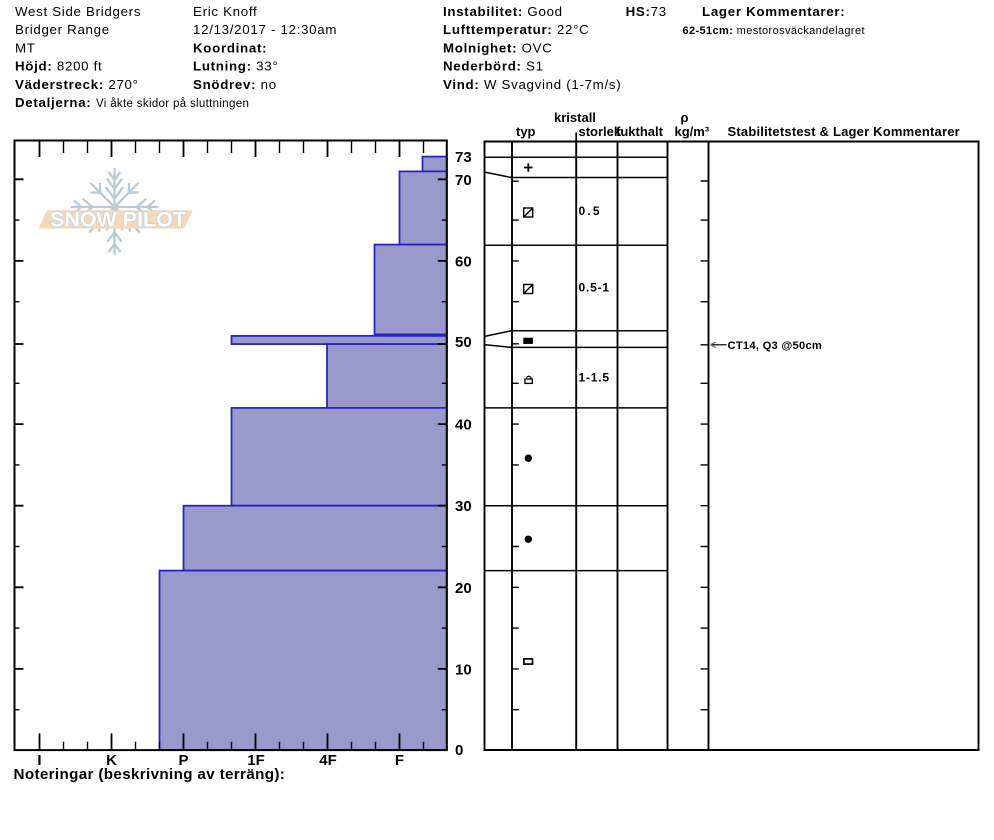  What do you see at coordinates (53, 102) in the screenshot?
I see `svg-text: Detaljerna:` at bounding box center [53, 102].